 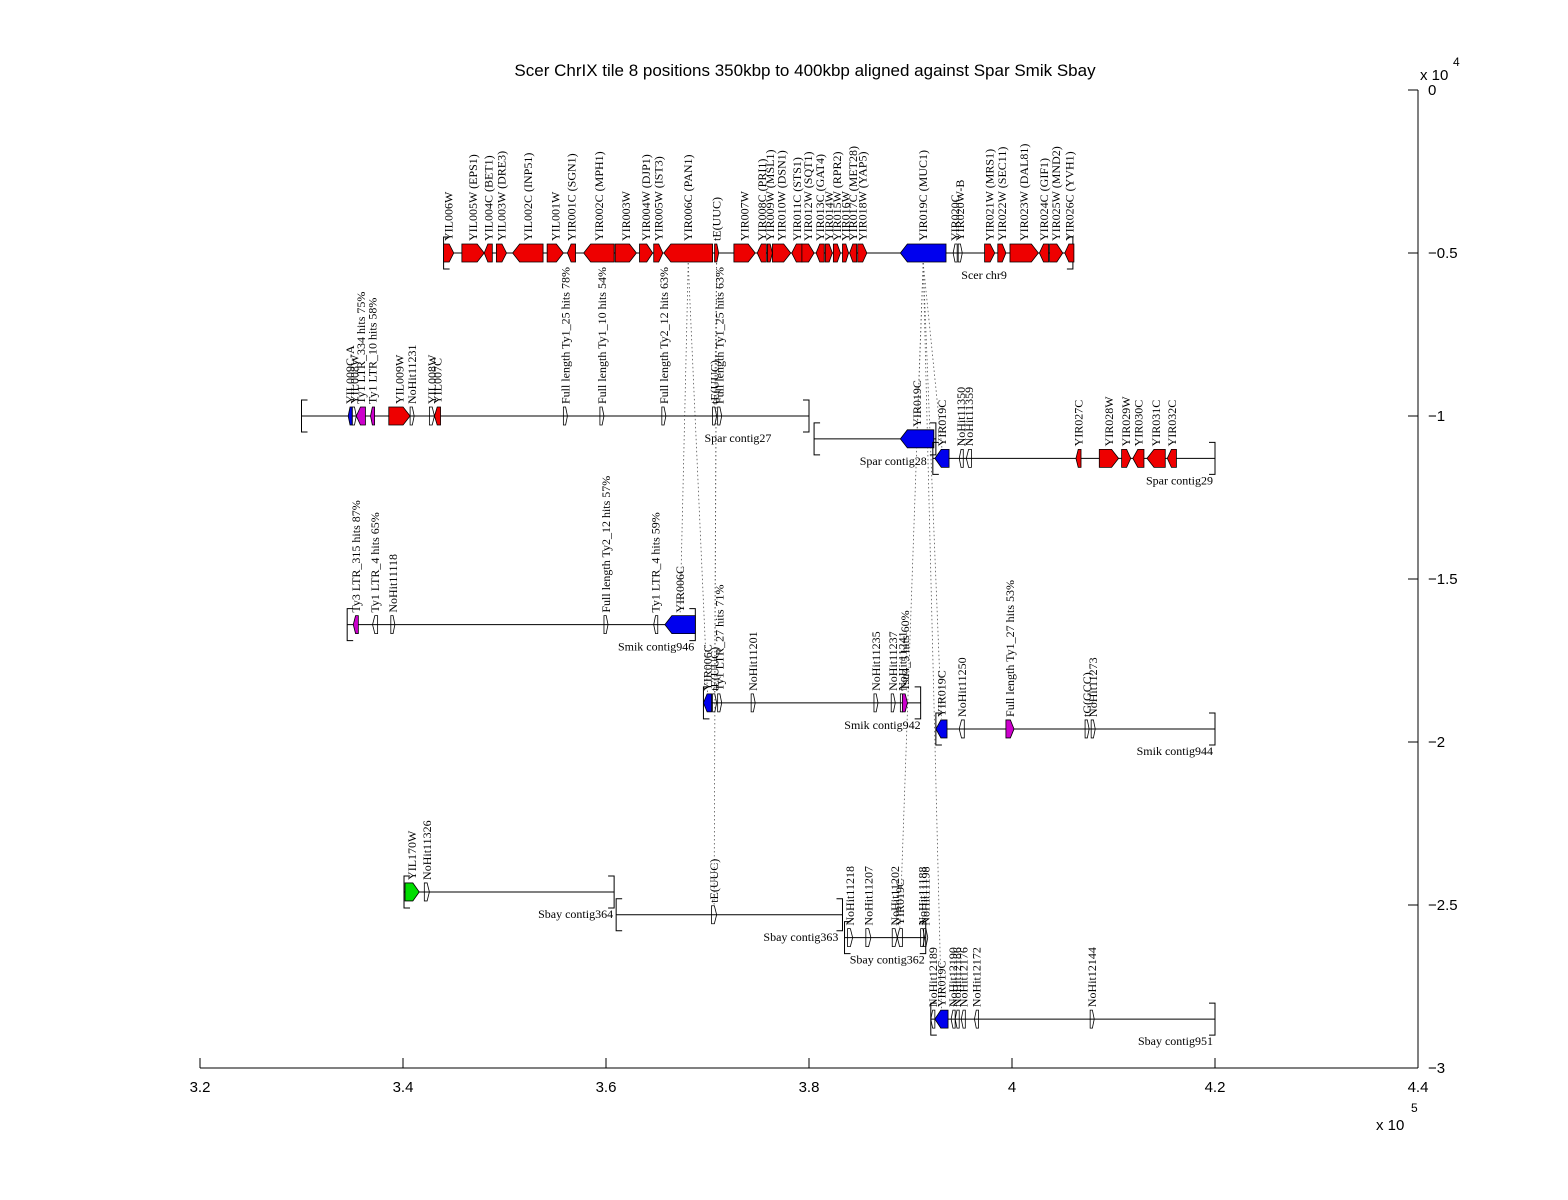 I want to click on gene-label: NoHit11202, so click(x=895, y=896).